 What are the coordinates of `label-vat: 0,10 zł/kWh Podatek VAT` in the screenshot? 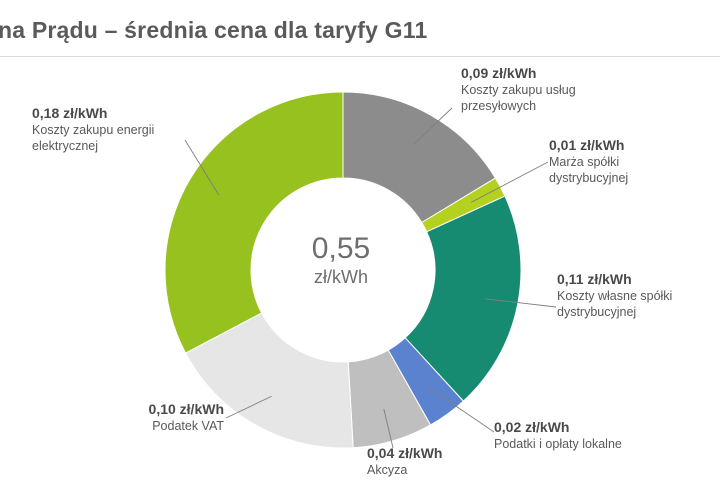 It's located at (159, 417).